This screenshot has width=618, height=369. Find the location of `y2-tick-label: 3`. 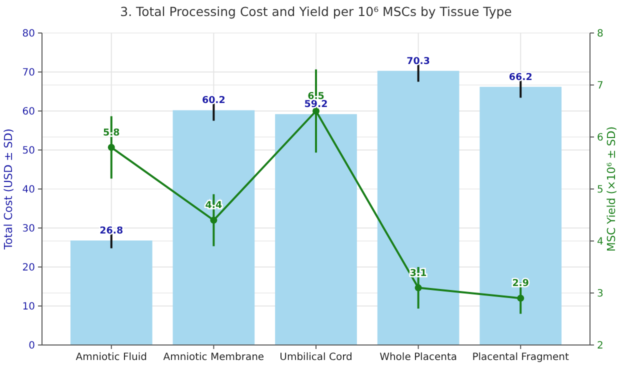

y2-tick-label: 3 is located at coordinates (600, 294).